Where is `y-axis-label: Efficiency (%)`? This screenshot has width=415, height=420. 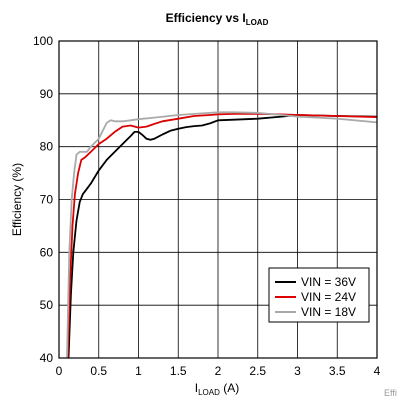 y-axis-label: Efficiency (%) is located at coordinates (17, 199).